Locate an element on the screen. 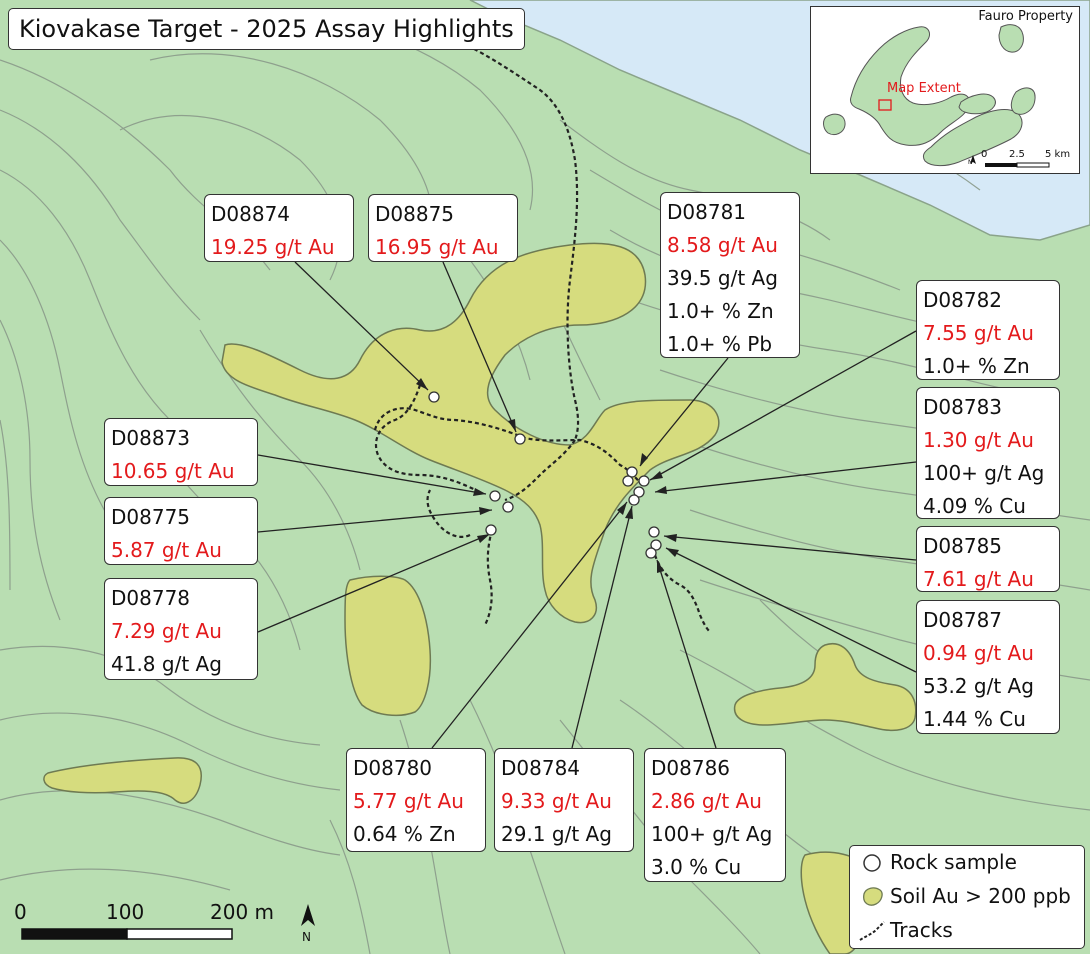  inset-scale-end: 5 km is located at coordinates (1058, 154).